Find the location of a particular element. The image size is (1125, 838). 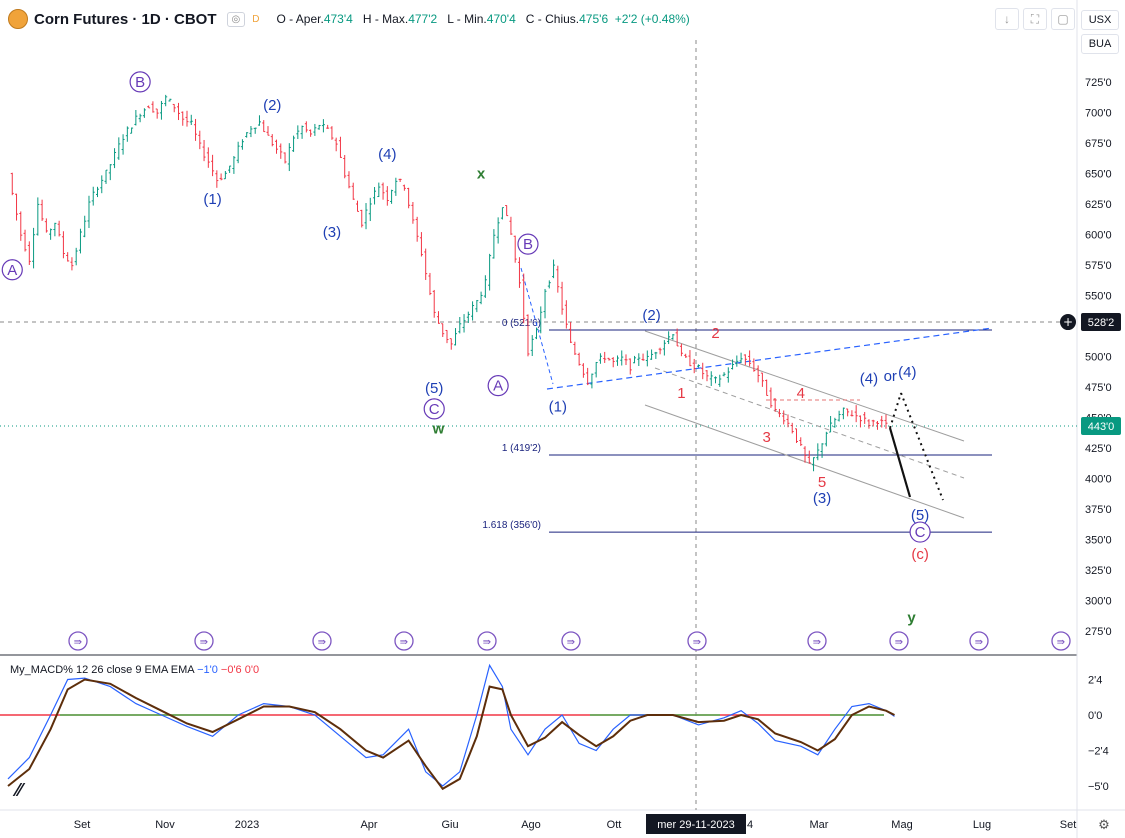

chart-toolbar: ↓ ⛶ ▢ is located at coordinates (1035, 19).